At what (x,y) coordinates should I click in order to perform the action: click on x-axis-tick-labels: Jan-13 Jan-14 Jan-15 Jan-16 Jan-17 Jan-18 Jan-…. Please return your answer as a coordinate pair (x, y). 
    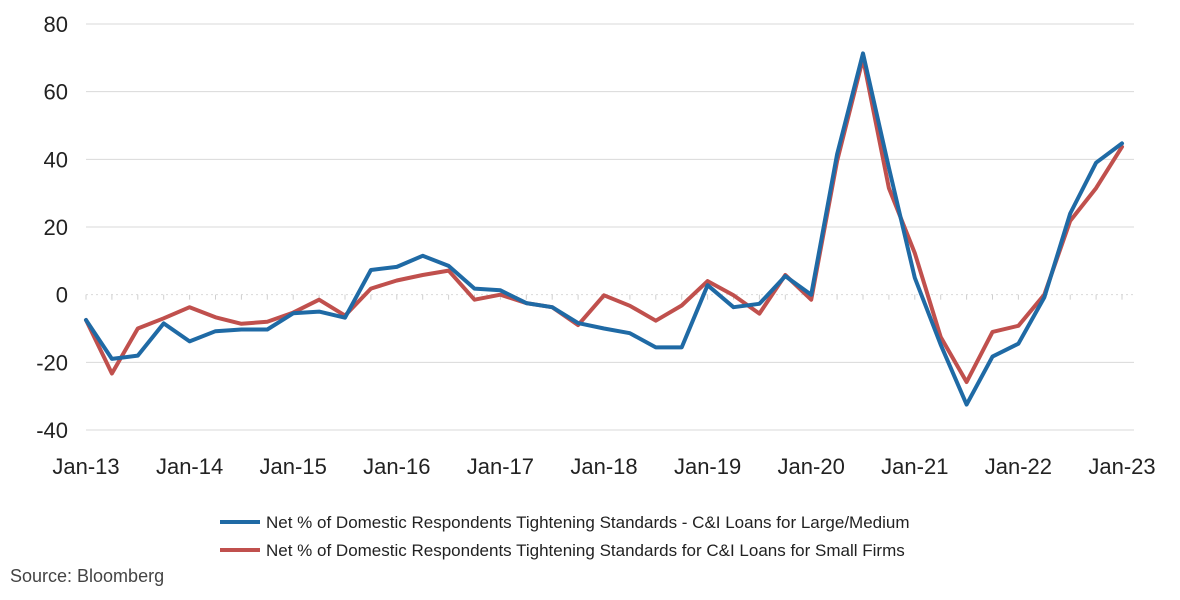
    Looking at the image, I should click on (603, 466).